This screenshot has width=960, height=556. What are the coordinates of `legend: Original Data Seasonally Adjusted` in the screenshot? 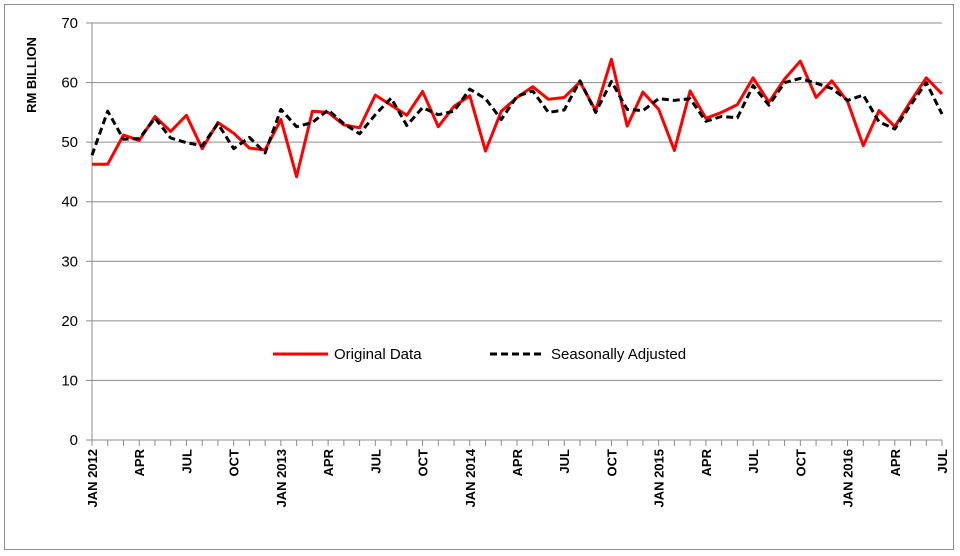 It's located at (479, 354).